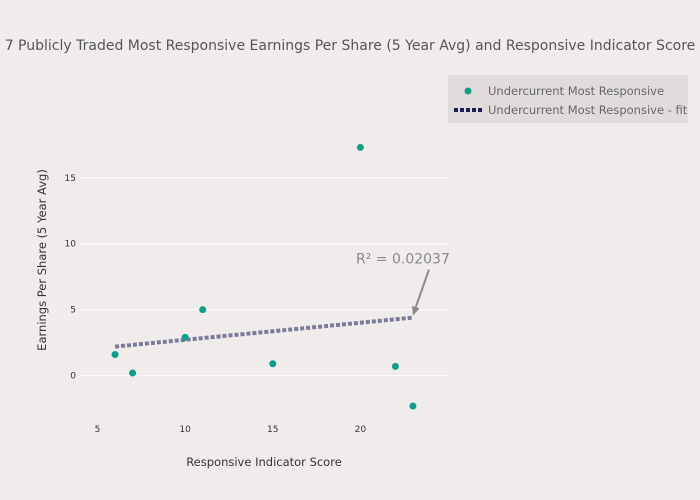 The height and width of the screenshot is (500, 700). Describe the element at coordinates (588, 110) in the screenshot. I see `legend-label-fit: Undercurrent Most Responsive - fit` at that location.